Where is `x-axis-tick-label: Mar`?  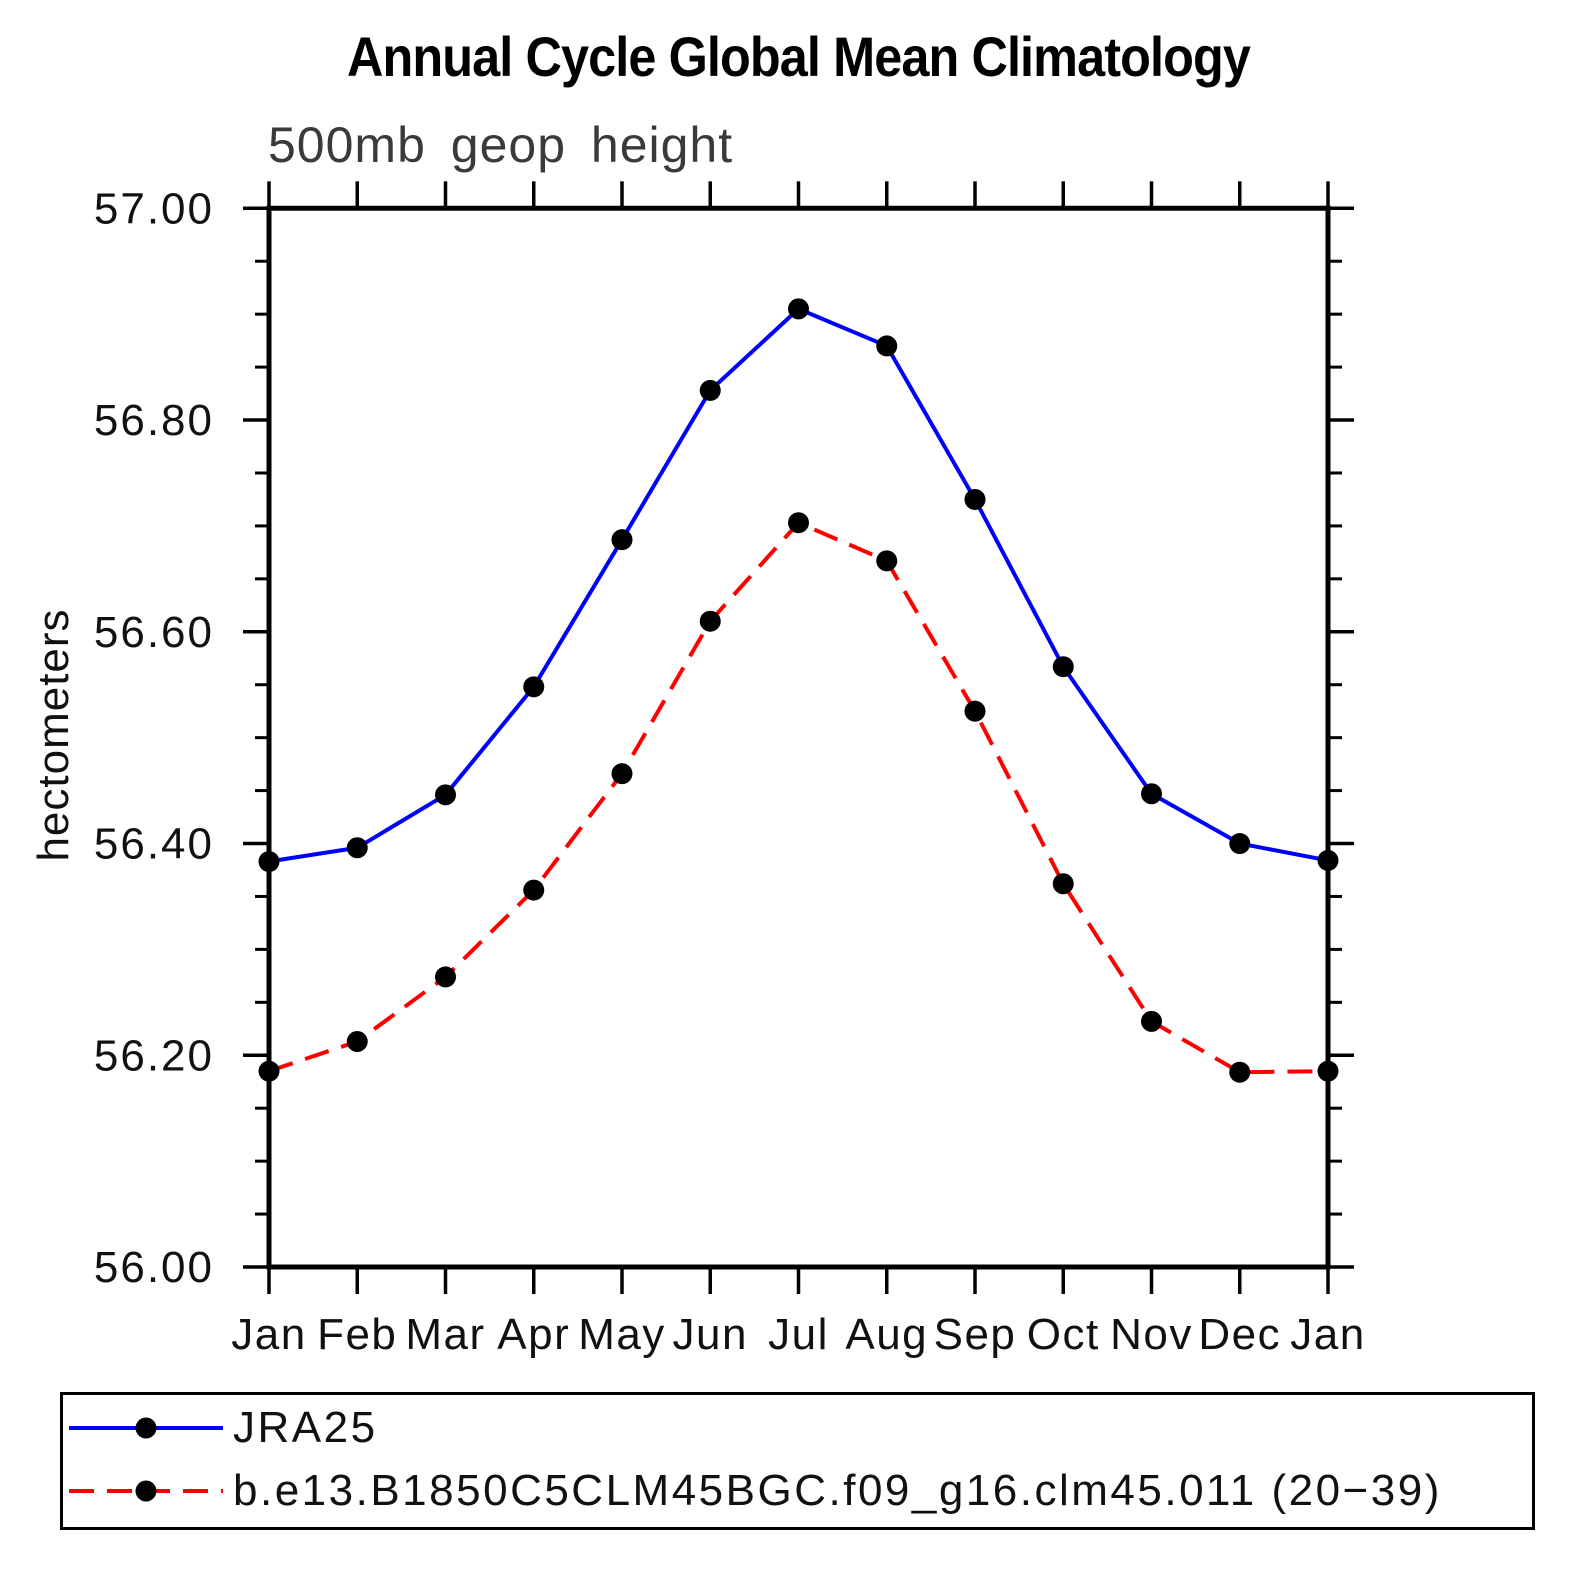
x-axis-tick-label: Mar is located at coordinates (445, 1334).